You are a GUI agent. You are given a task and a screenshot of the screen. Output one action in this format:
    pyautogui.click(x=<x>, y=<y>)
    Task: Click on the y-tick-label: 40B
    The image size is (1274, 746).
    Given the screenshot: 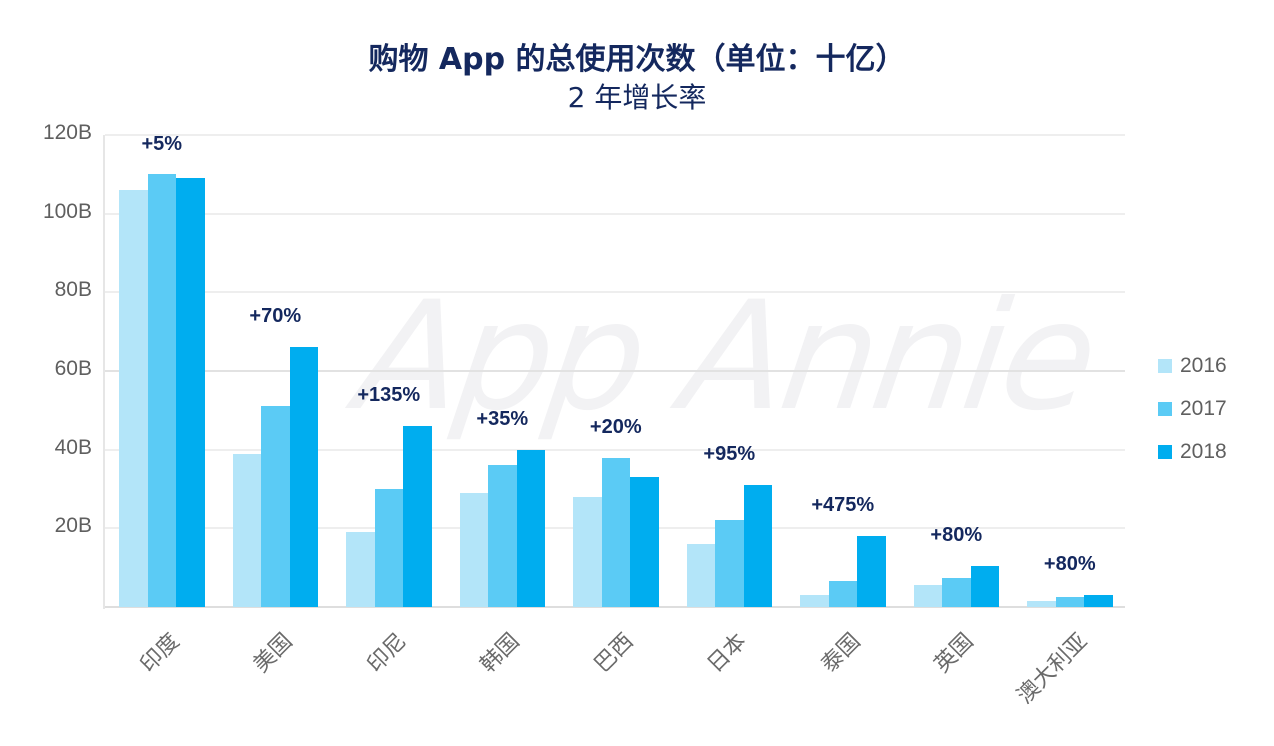 What is the action you would take?
    pyautogui.click(x=73, y=447)
    